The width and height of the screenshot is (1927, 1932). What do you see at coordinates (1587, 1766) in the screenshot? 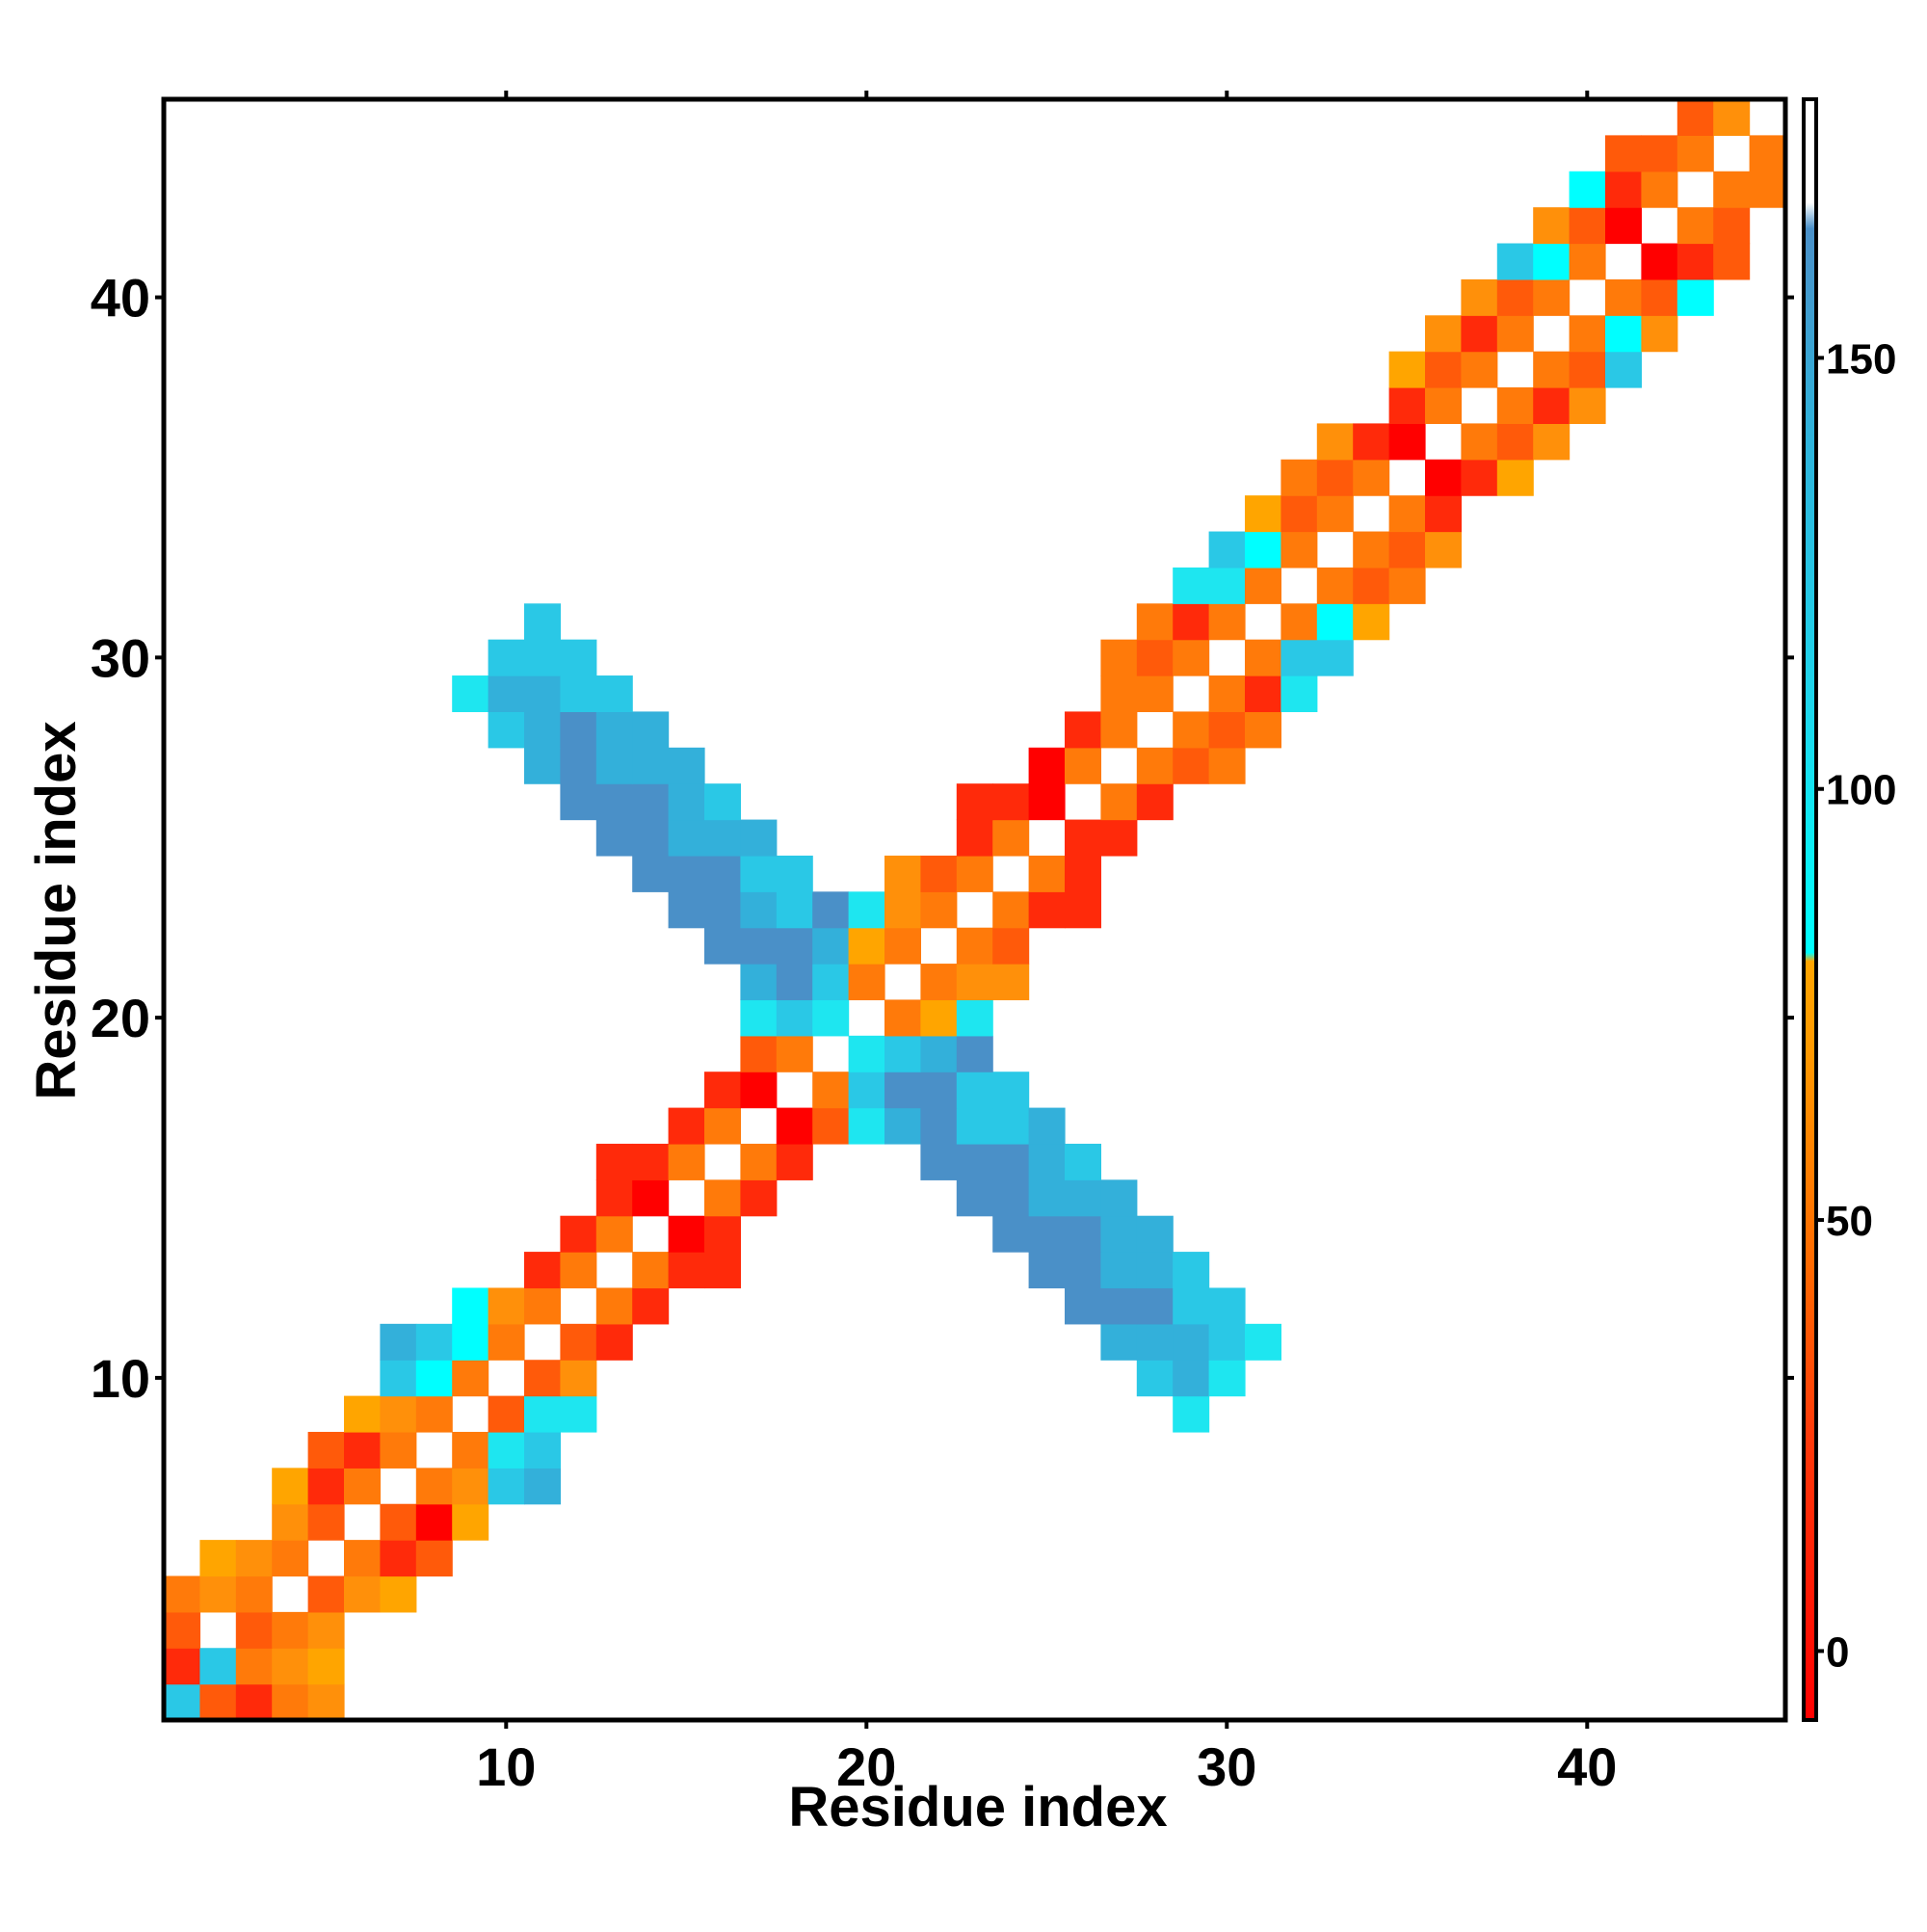
I see `x-tick-label: 40` at bounding box center [1587, 1766].